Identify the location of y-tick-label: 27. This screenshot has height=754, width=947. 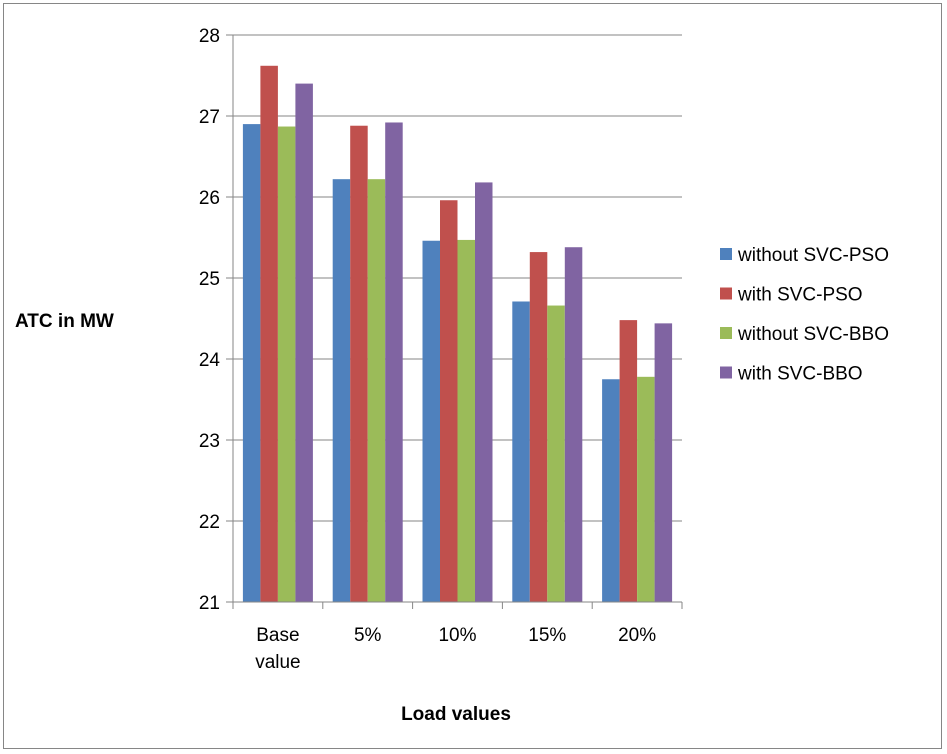
(209, 117).